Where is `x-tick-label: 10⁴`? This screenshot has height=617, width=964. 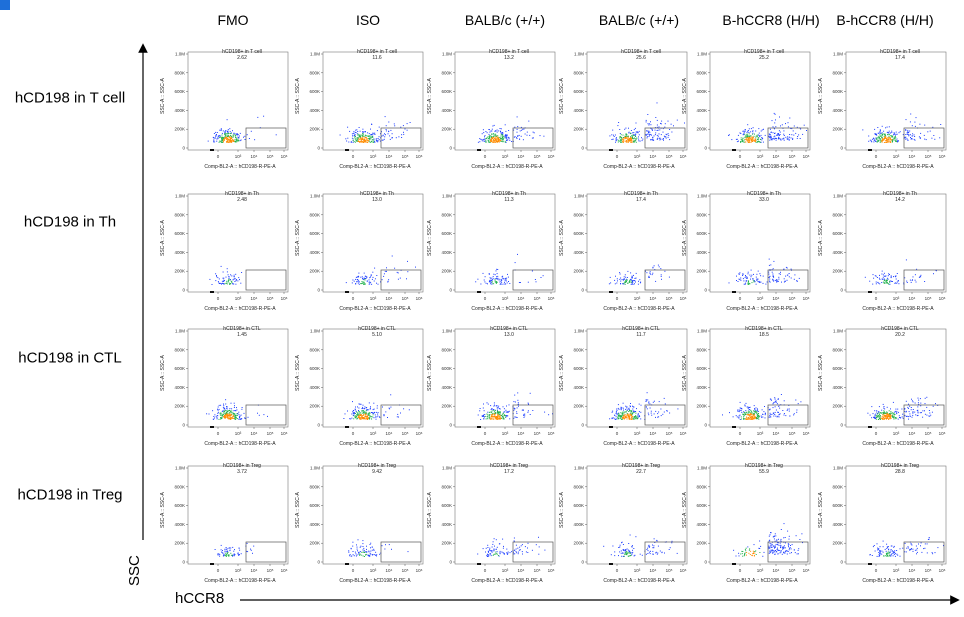 x-tick-label: 10⁴ is located at coordinates (521, 433).